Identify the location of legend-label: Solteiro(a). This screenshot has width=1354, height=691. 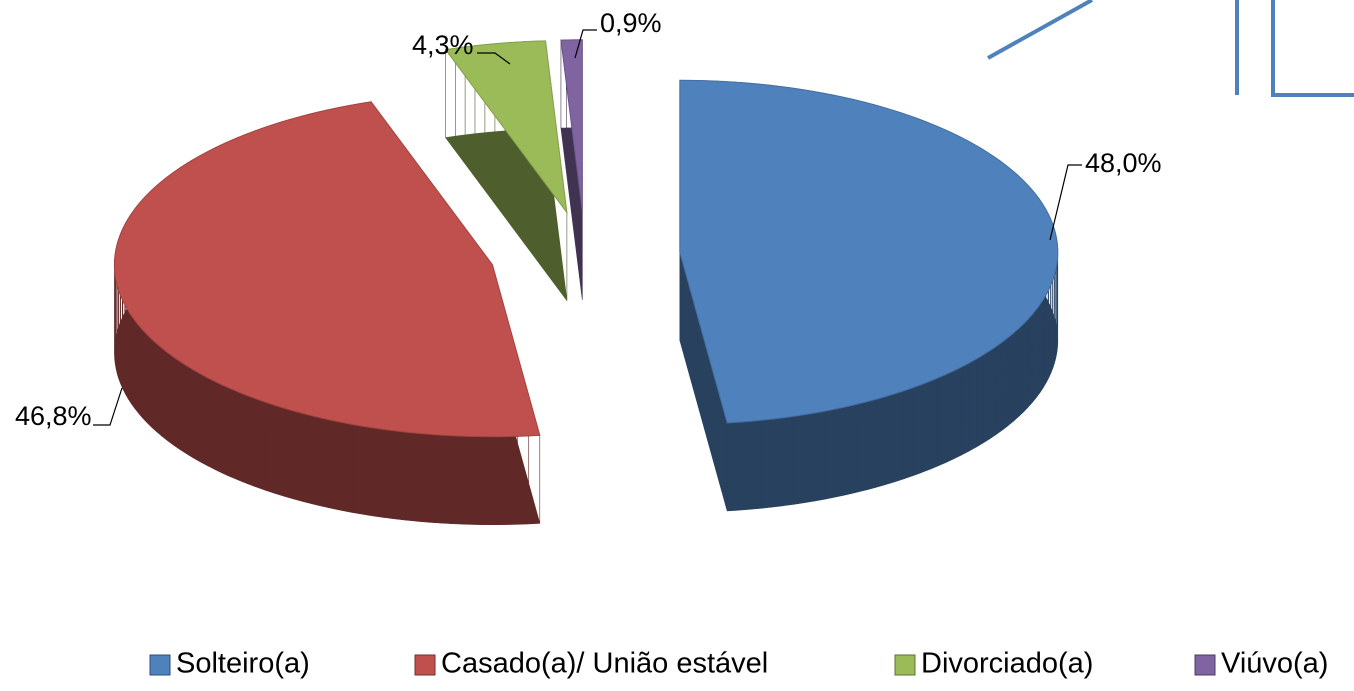
(243, 664).